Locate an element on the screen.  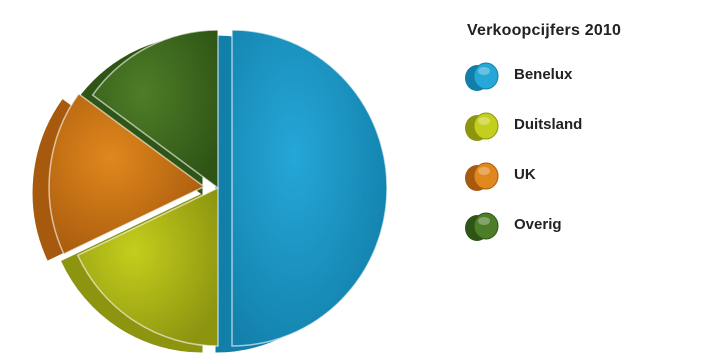
legend-item-uk: UK is located at coordinates (572, 177).